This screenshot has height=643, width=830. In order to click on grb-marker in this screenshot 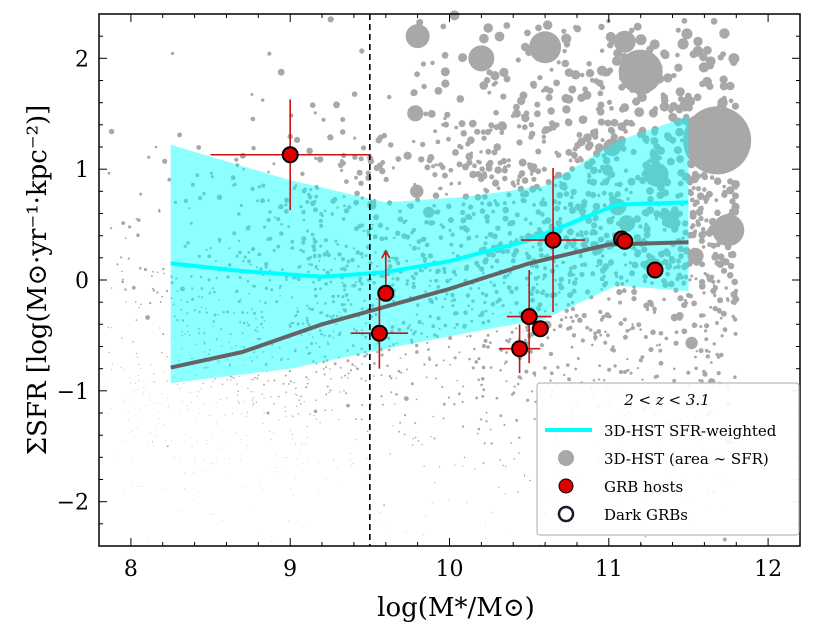, I will do `click(379, 333)`.